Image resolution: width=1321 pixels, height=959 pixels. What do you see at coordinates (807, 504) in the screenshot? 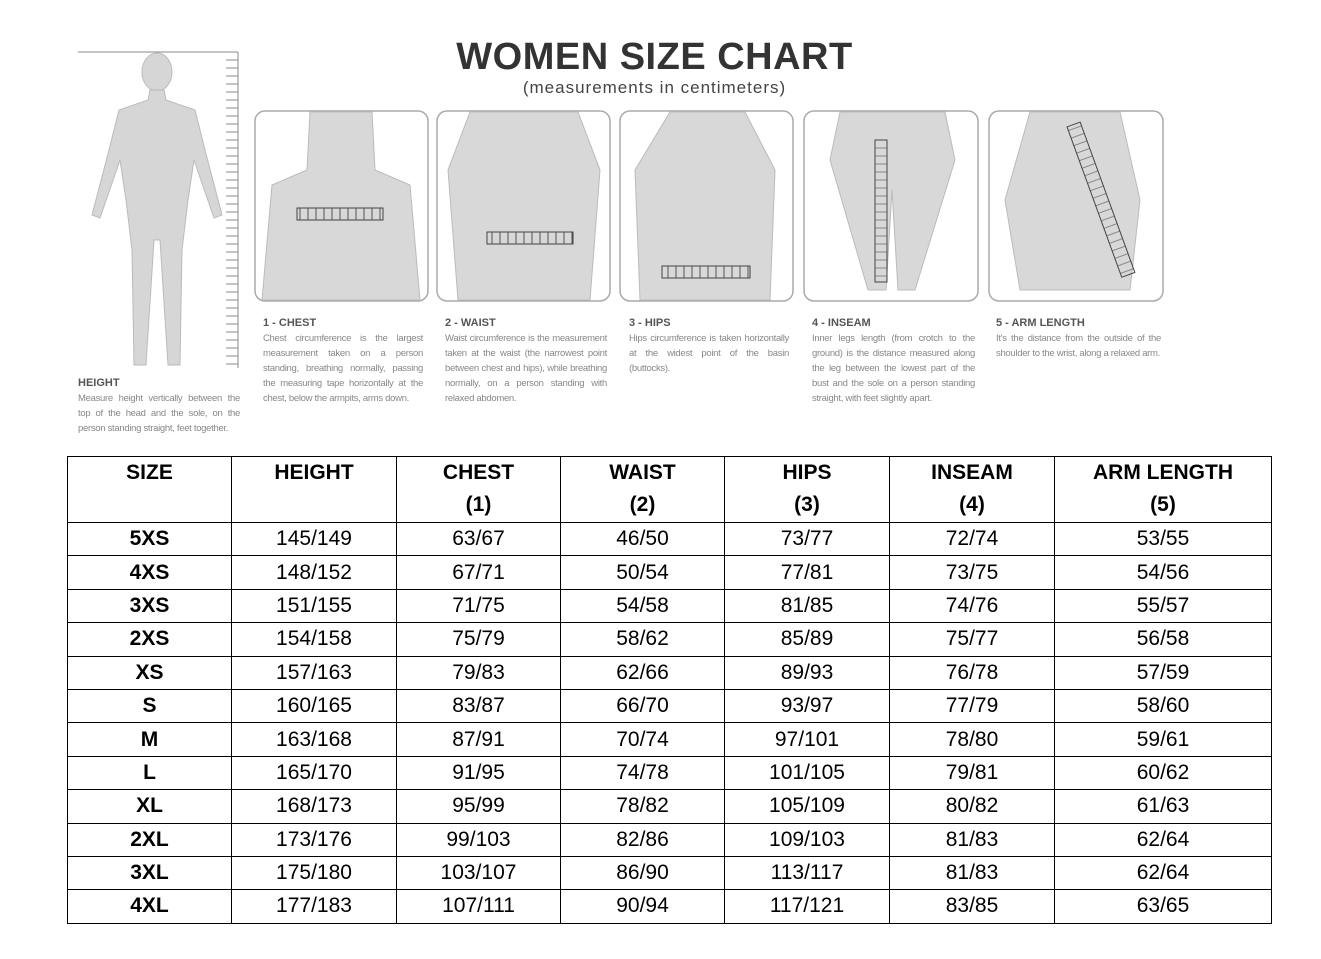
I see `column-note: (3)` at bounding box center [807, 504].